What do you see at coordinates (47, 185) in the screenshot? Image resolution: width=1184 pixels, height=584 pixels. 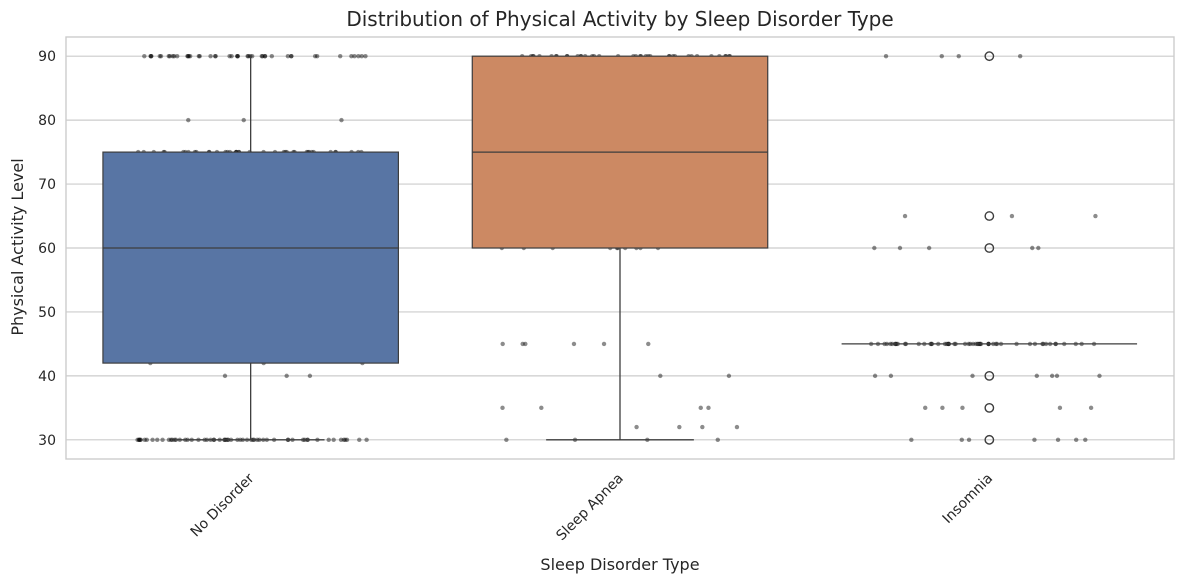 I see `y-tick-label: 70` at bounding box center [47, 185].